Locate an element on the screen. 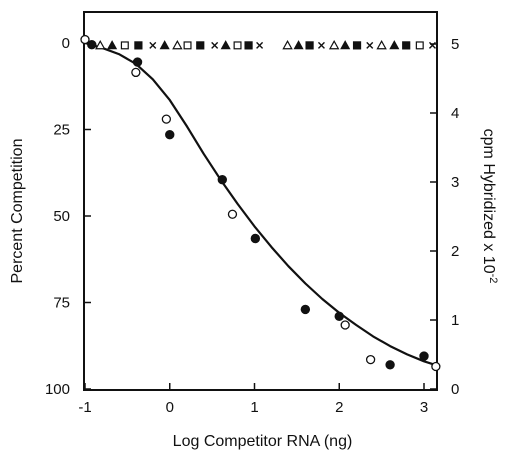 This screenshot has width=506, height=453. y-left-tick-label: 0 is located at coordinates (66, 43).